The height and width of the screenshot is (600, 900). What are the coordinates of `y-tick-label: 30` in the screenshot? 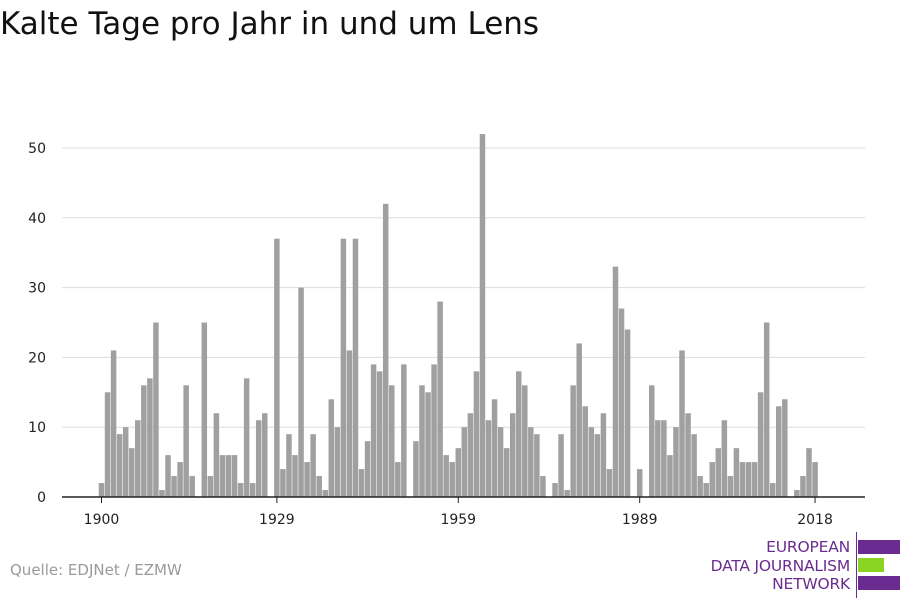 It's located at (37, 289).